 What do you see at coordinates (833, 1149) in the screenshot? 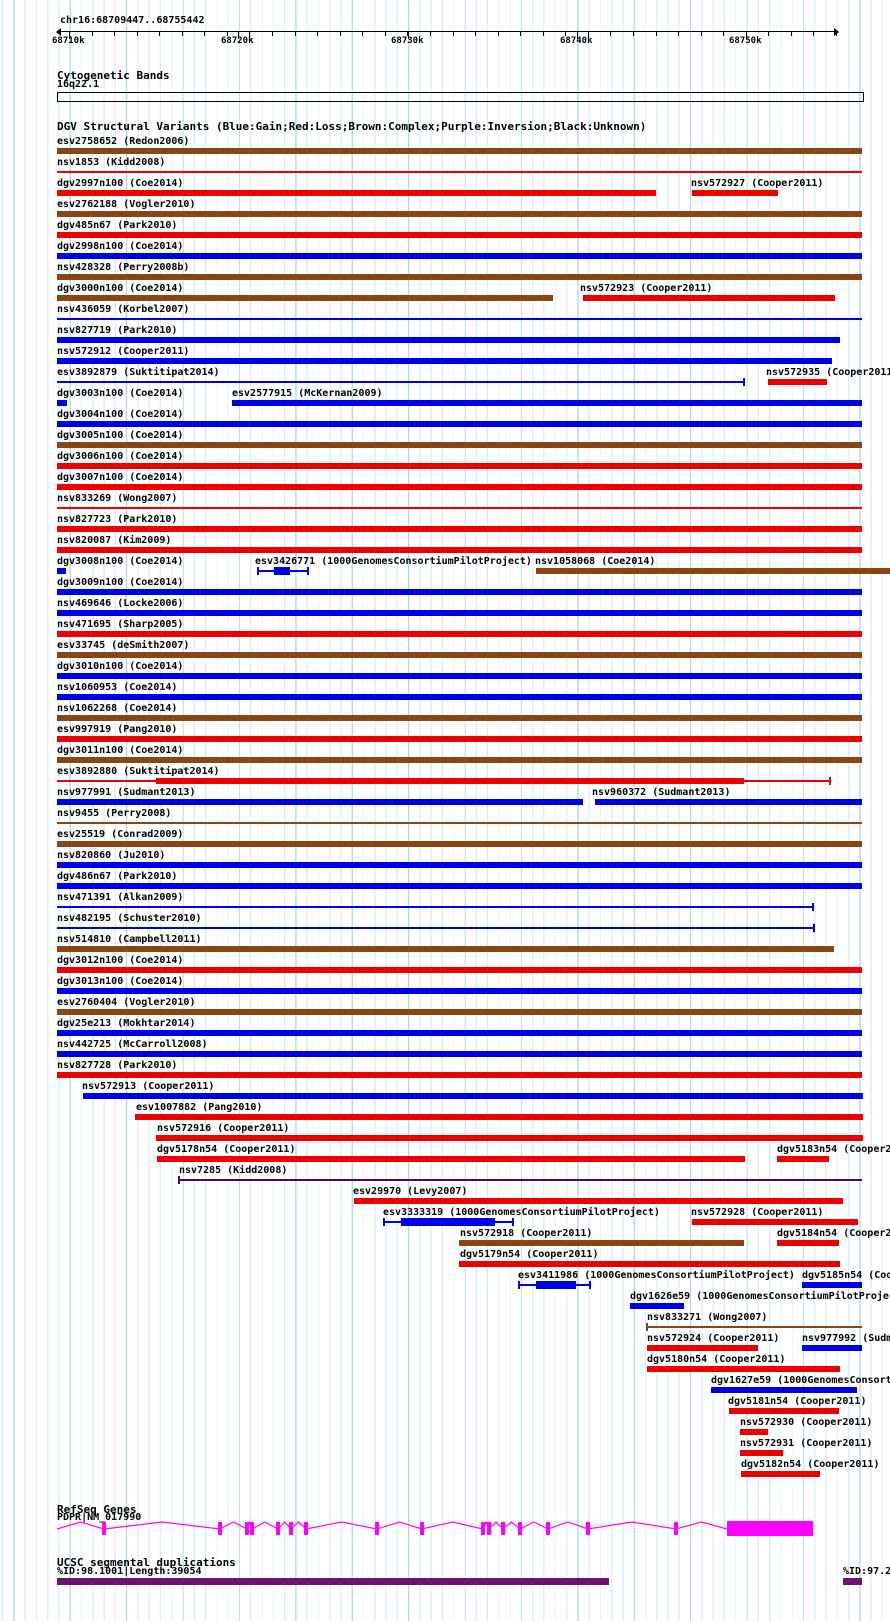
I see `feature-label: dgv5183n54 (Cooper2011)` at bounding box center [833, 1149].